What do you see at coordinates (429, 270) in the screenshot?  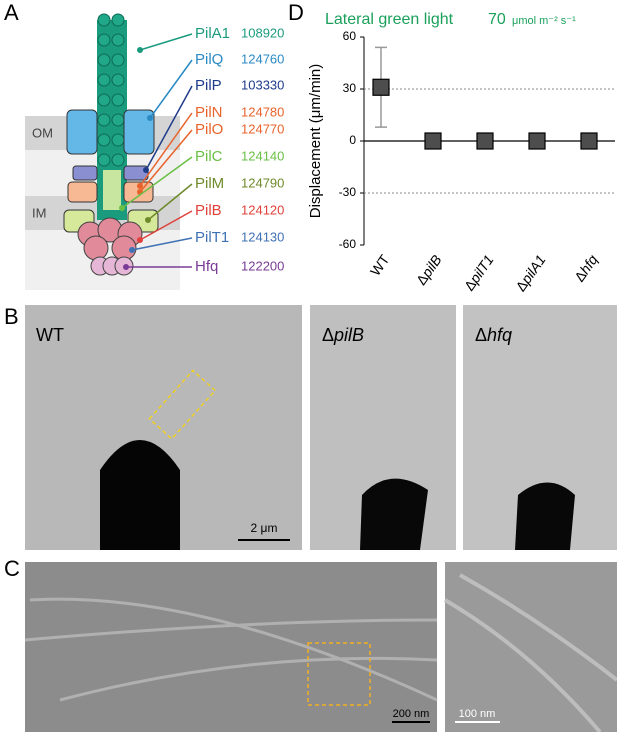 I see `x-tick-label: ΔpilB` at bounding box center [429, 270].